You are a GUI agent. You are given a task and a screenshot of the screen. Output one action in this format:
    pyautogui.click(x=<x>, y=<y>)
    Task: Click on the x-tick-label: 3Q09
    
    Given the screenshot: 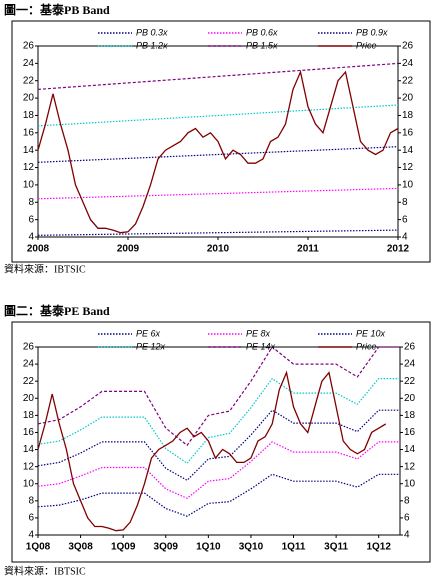 What is the action you would take?
    pyautogui.click(x=166, y=547)
    